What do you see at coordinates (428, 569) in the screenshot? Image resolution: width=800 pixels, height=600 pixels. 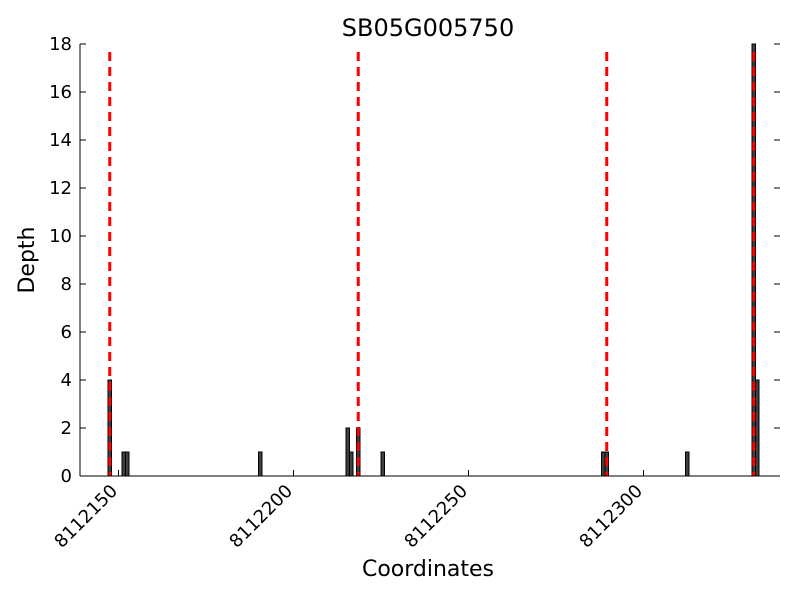 I see `x-axis-label: Coordinates` at bounding box center [428, 569].